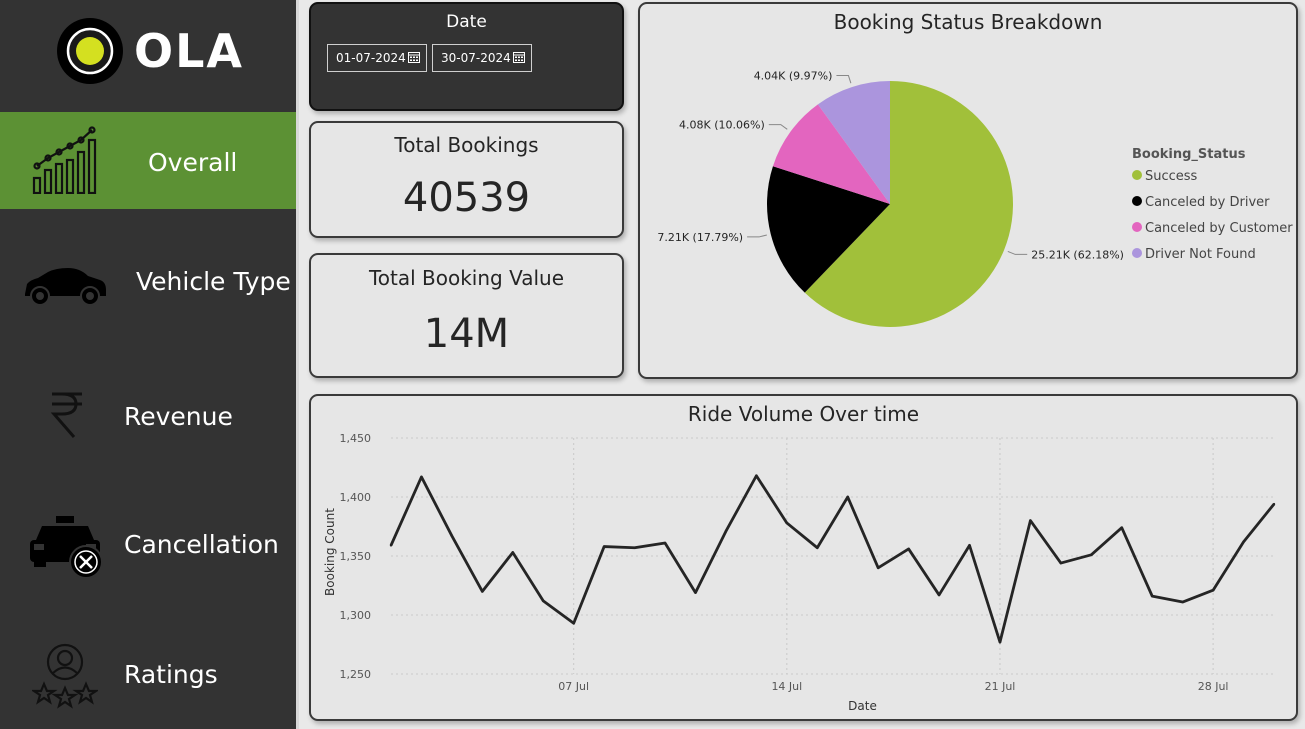 The image size is (1305, 729). Describe the element at coordinates (466, 334) in the screenshot. I see `total-booking-value-value: 14M` at that location.